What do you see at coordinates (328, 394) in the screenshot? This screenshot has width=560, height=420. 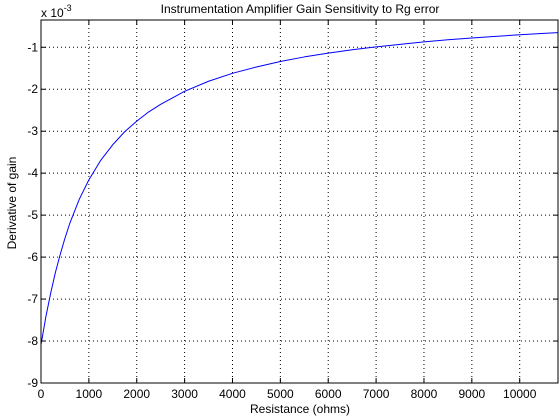 I see `x-tick-label: 6000` at bounding box center [328, 394].